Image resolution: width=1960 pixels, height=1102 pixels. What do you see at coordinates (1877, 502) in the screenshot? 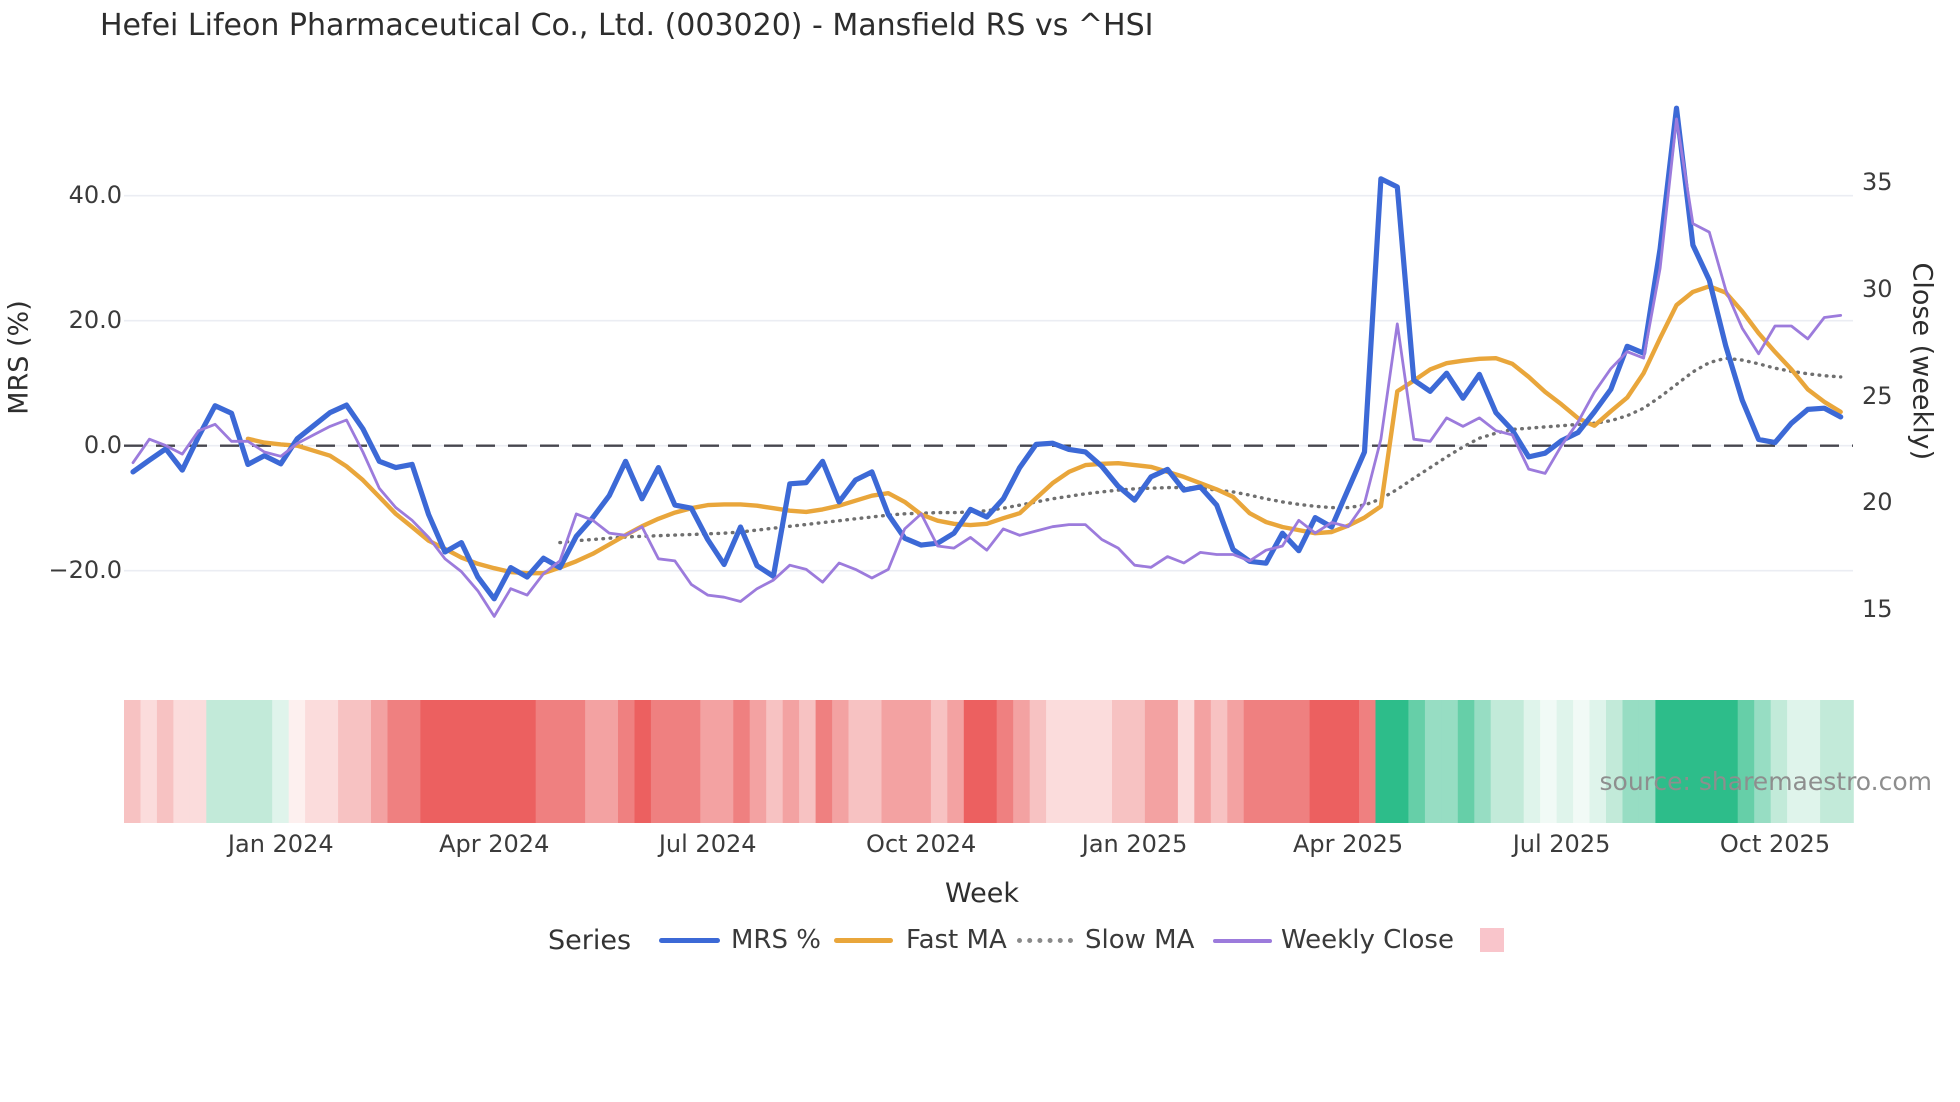
I see `y-tick-label-right: 20` at bounding box center [1877, 502].